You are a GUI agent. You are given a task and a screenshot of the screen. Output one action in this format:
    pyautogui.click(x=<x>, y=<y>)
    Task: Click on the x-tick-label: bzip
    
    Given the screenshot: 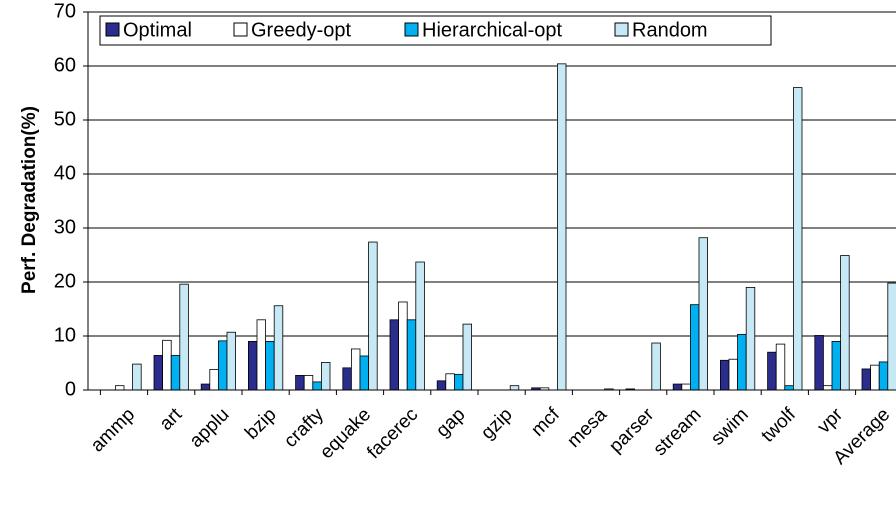 What is the action you would take?
    pyautogui.click(x=260, y=423)
    